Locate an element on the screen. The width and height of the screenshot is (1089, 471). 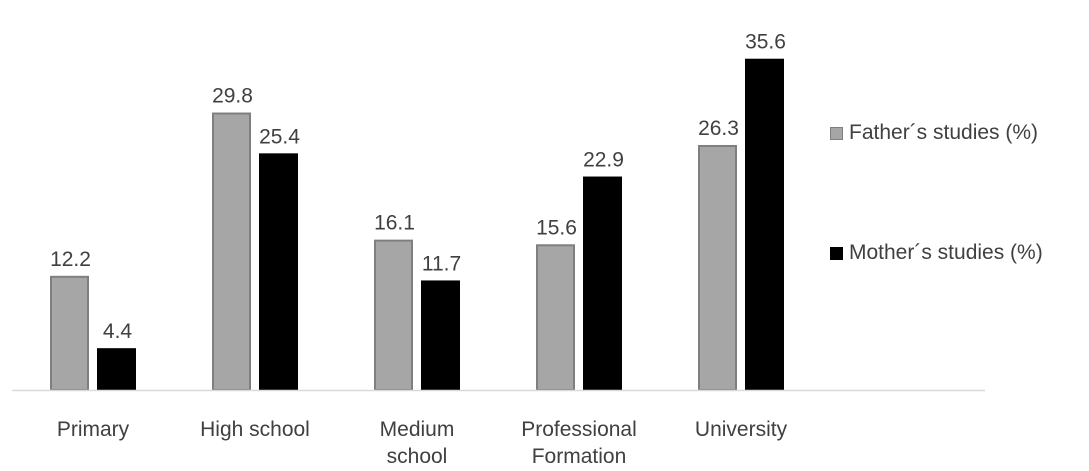
x-tick-label-3-line-0: Professional is located at coordinates (579, 429).